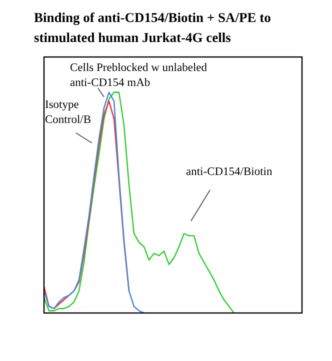  I want to click on annotation: anti-CD154/Biotin, so click(229, 172).